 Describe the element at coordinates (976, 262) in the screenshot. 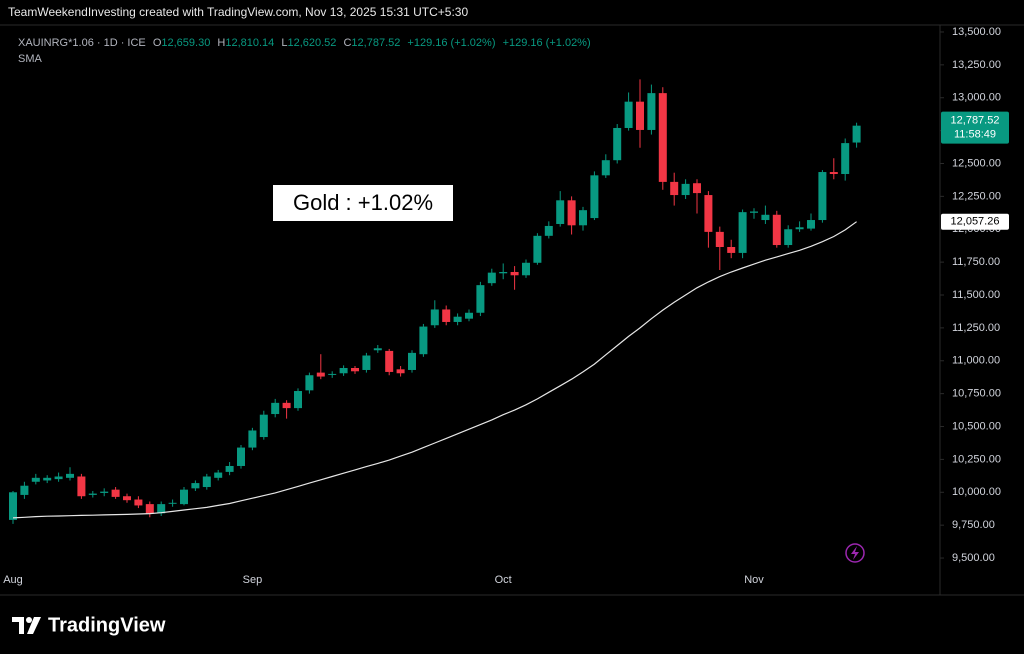

I see `y-tick-label: 11,750.00` at that location.